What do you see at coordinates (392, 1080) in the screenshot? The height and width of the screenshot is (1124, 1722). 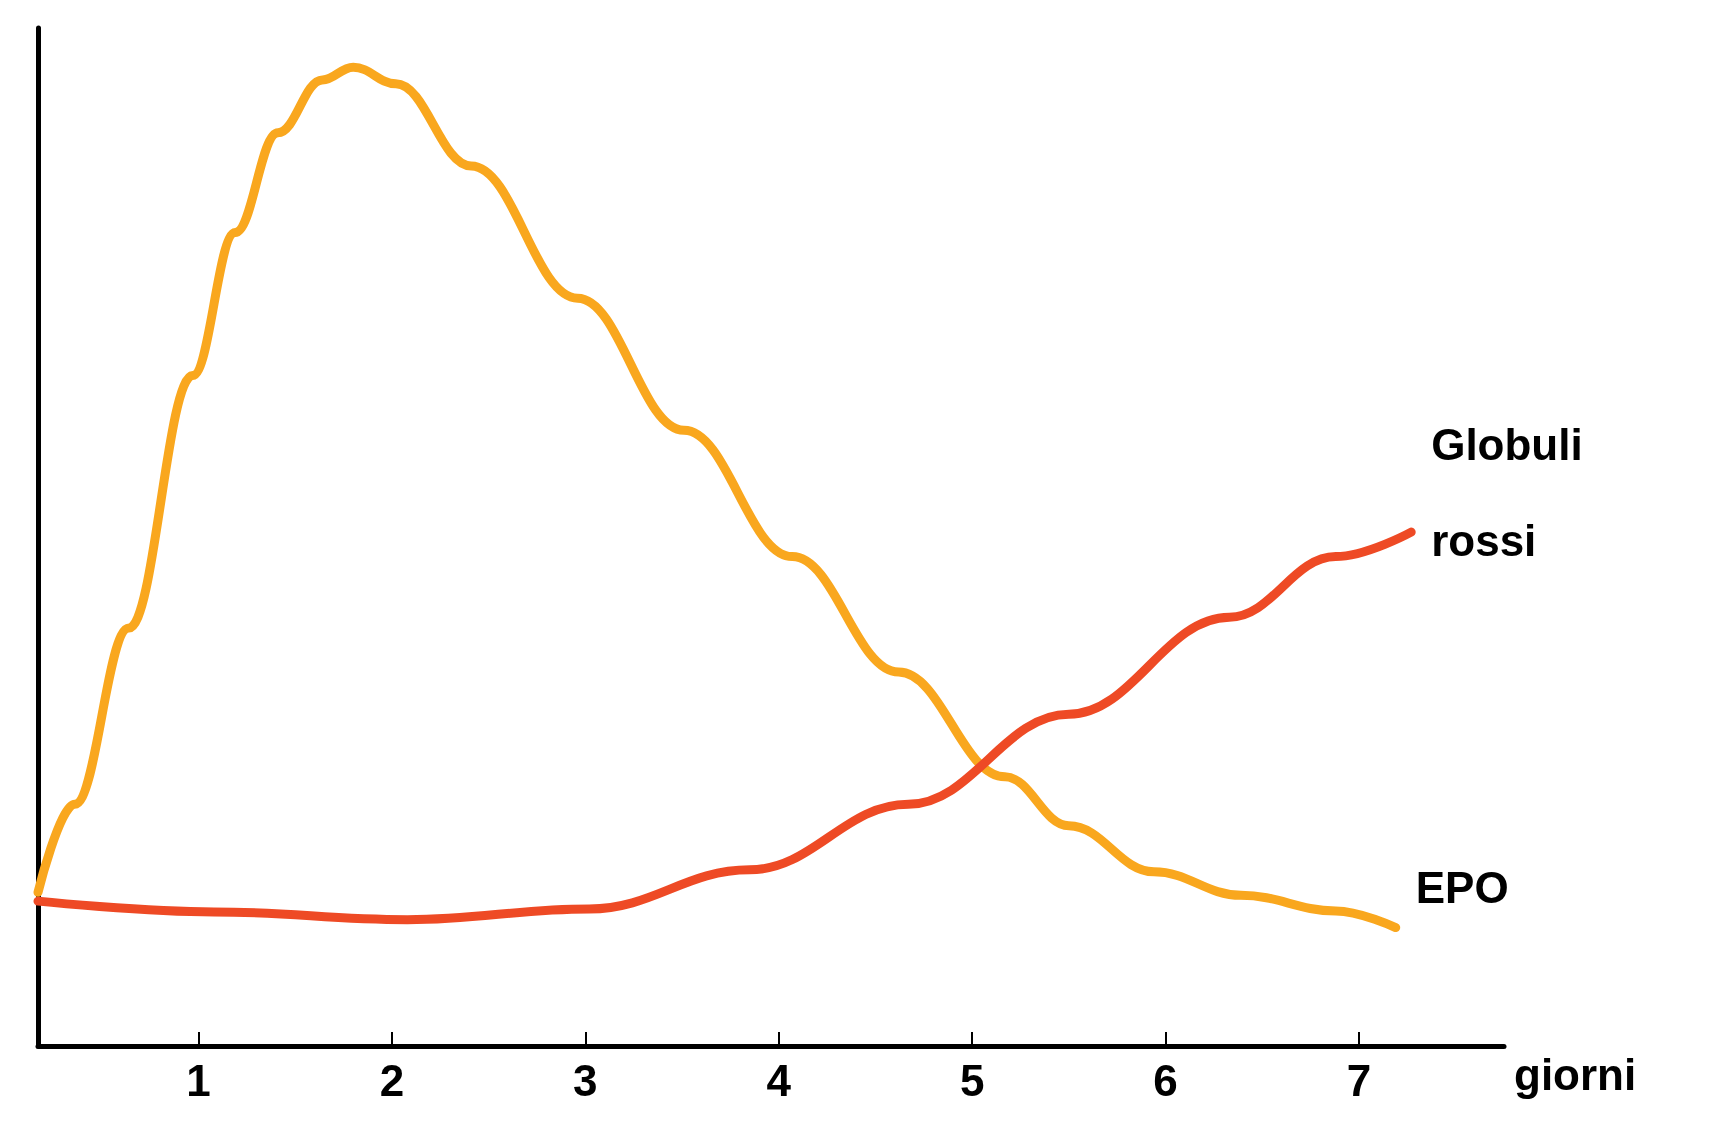 I see `x-tick-label: 2` at bounding box center [392, 1080].